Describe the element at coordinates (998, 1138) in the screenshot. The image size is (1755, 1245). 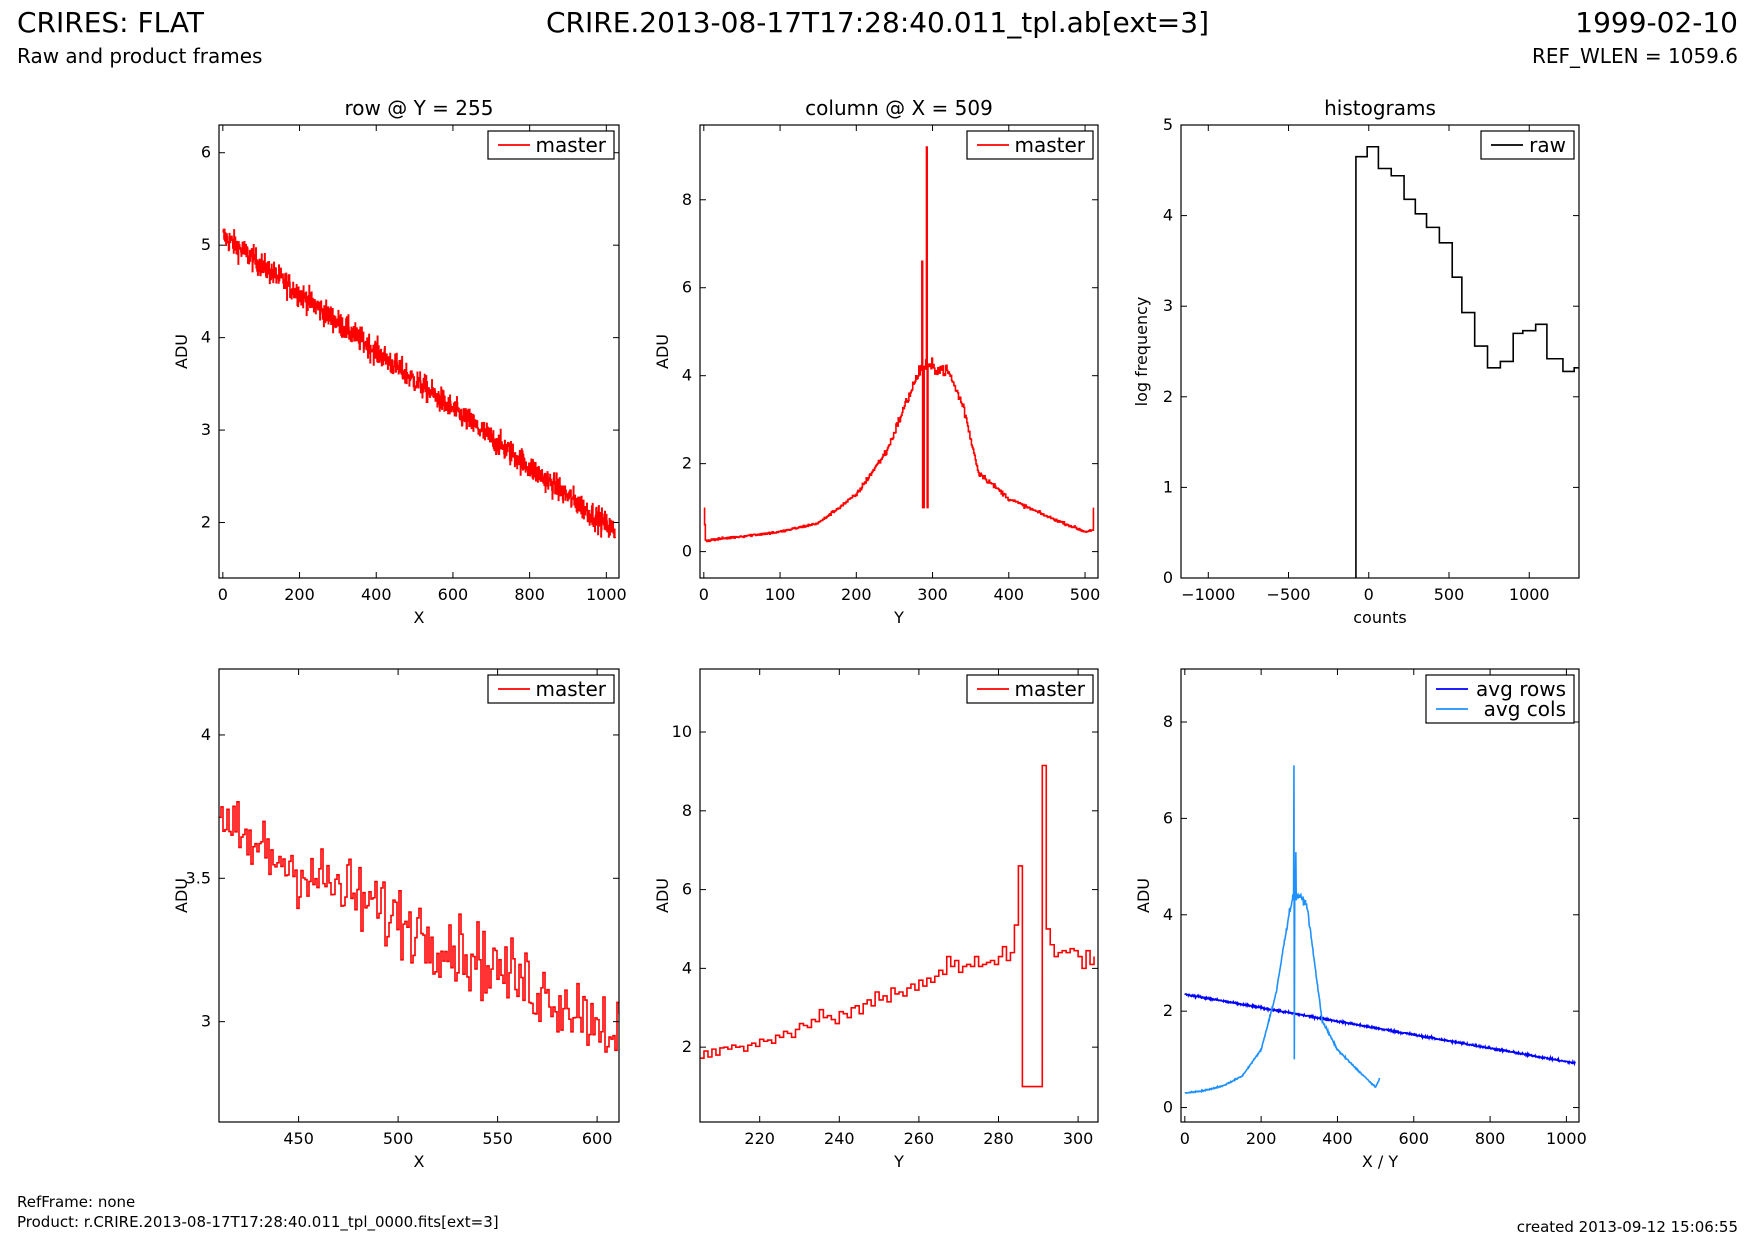
I see `x-tick-label: 280` at that location.